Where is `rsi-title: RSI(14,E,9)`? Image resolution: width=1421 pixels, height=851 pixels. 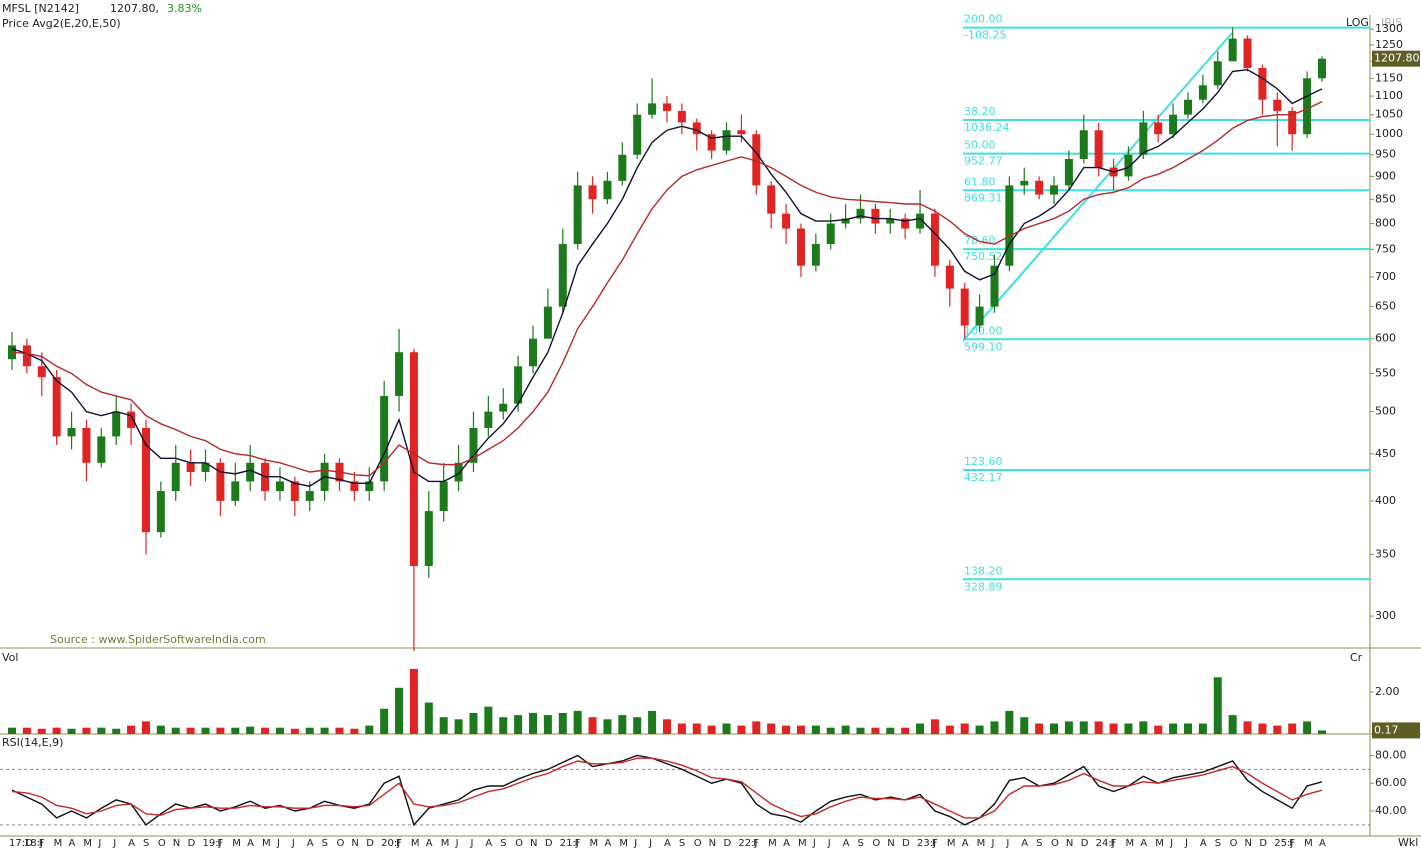
rsi-title: RSI(14,E,9) is located at coordinates (32, 742).